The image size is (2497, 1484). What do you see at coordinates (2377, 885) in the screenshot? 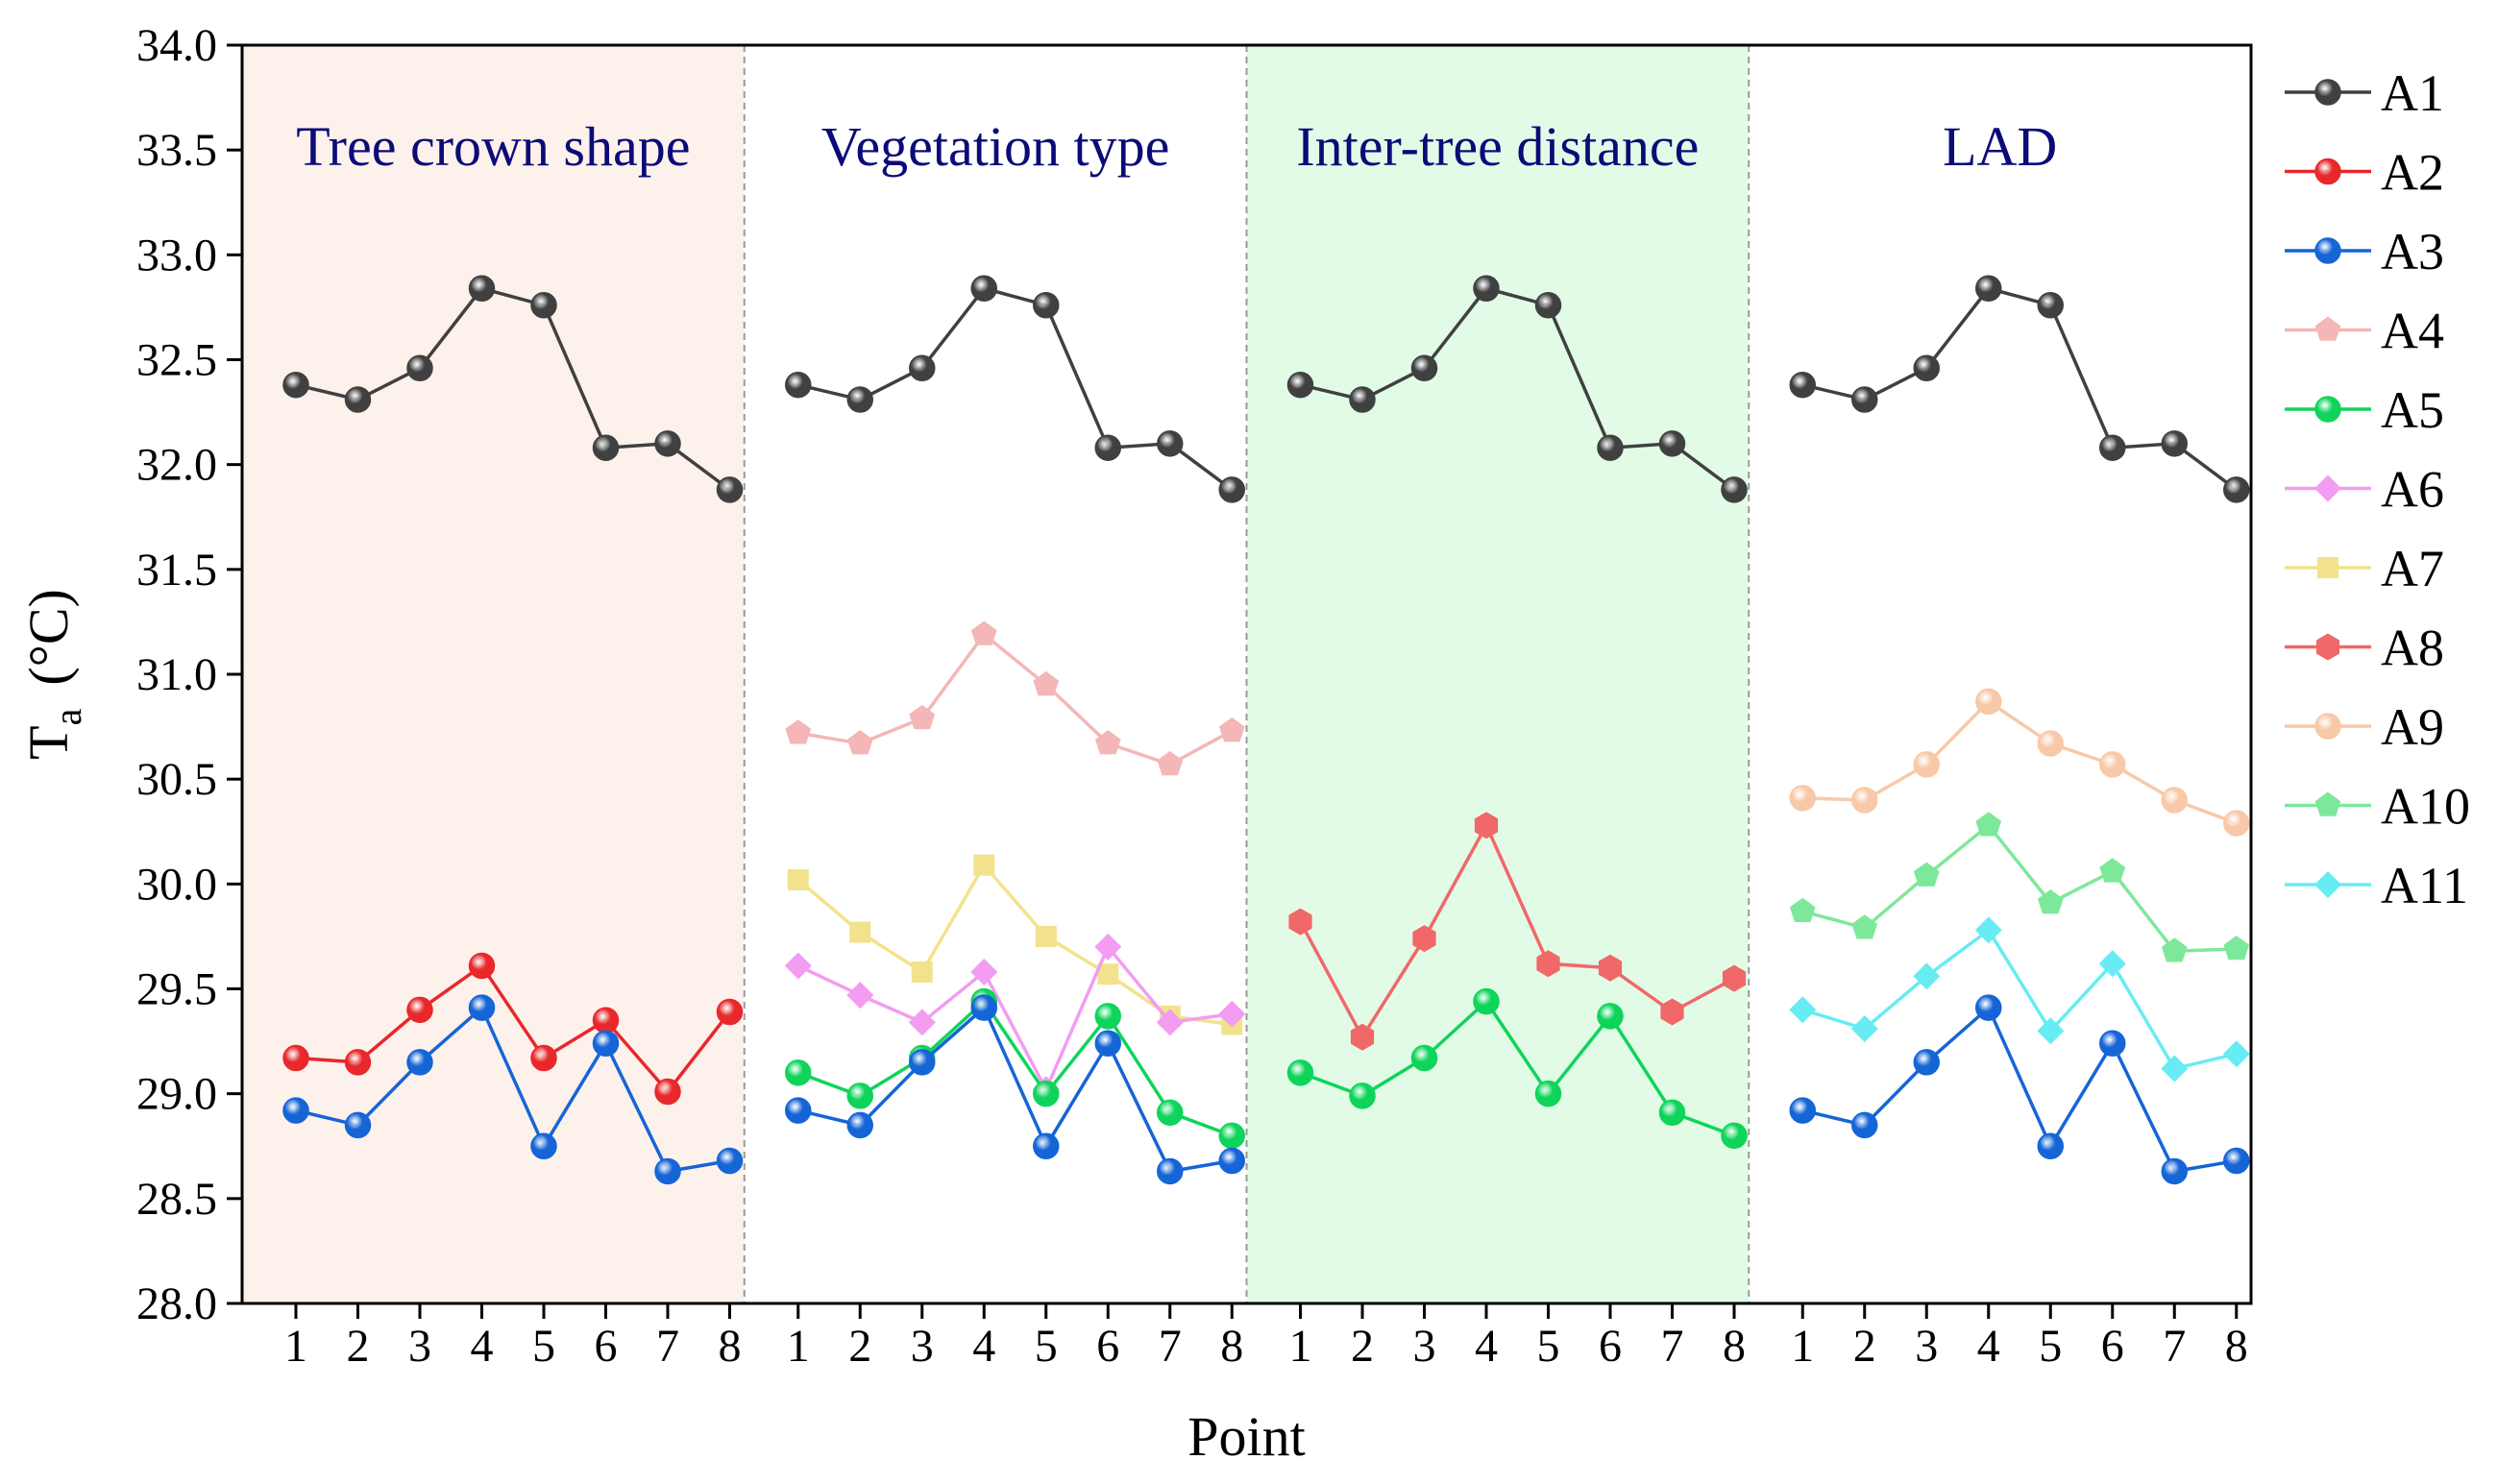
I see `legend-item-a11: A11` at bounding box center [2377, 885].